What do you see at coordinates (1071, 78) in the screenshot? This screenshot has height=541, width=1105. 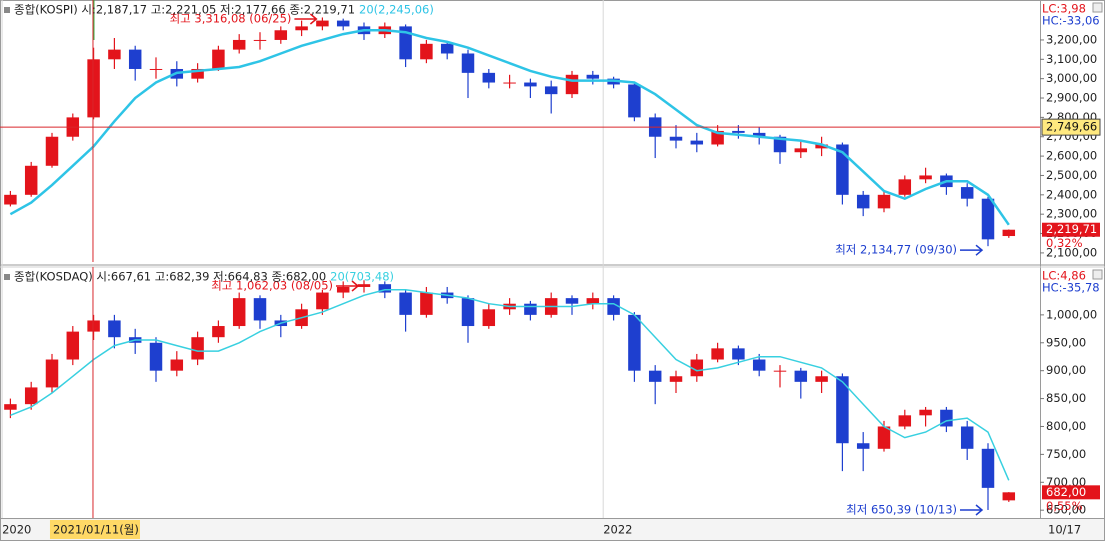 I see `y-tick-label: 3,000,00` at bounding box center [1071, 78].